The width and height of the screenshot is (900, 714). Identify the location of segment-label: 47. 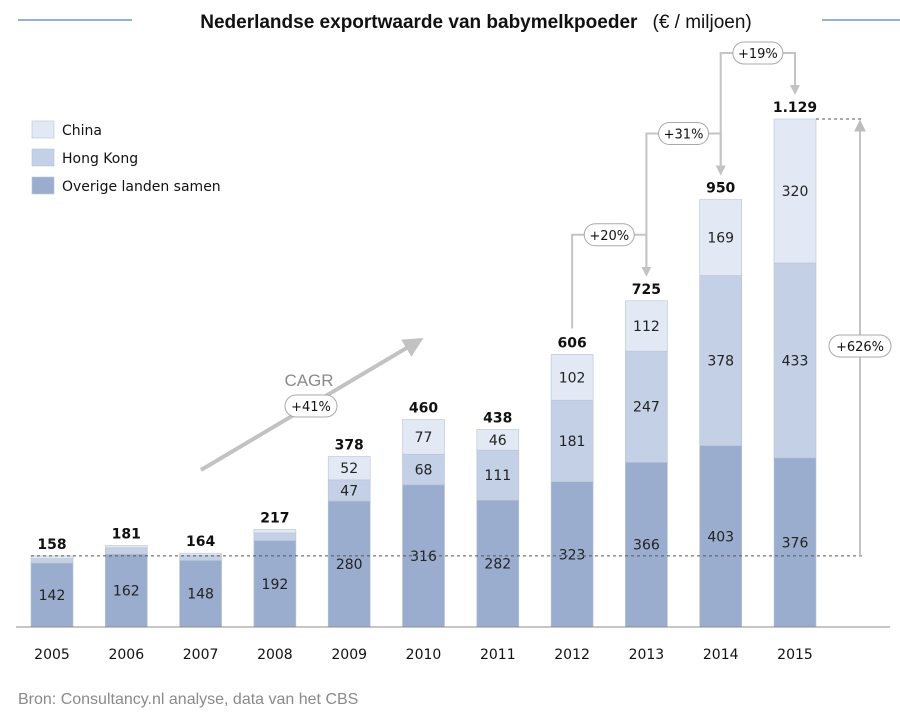
(349, 491).